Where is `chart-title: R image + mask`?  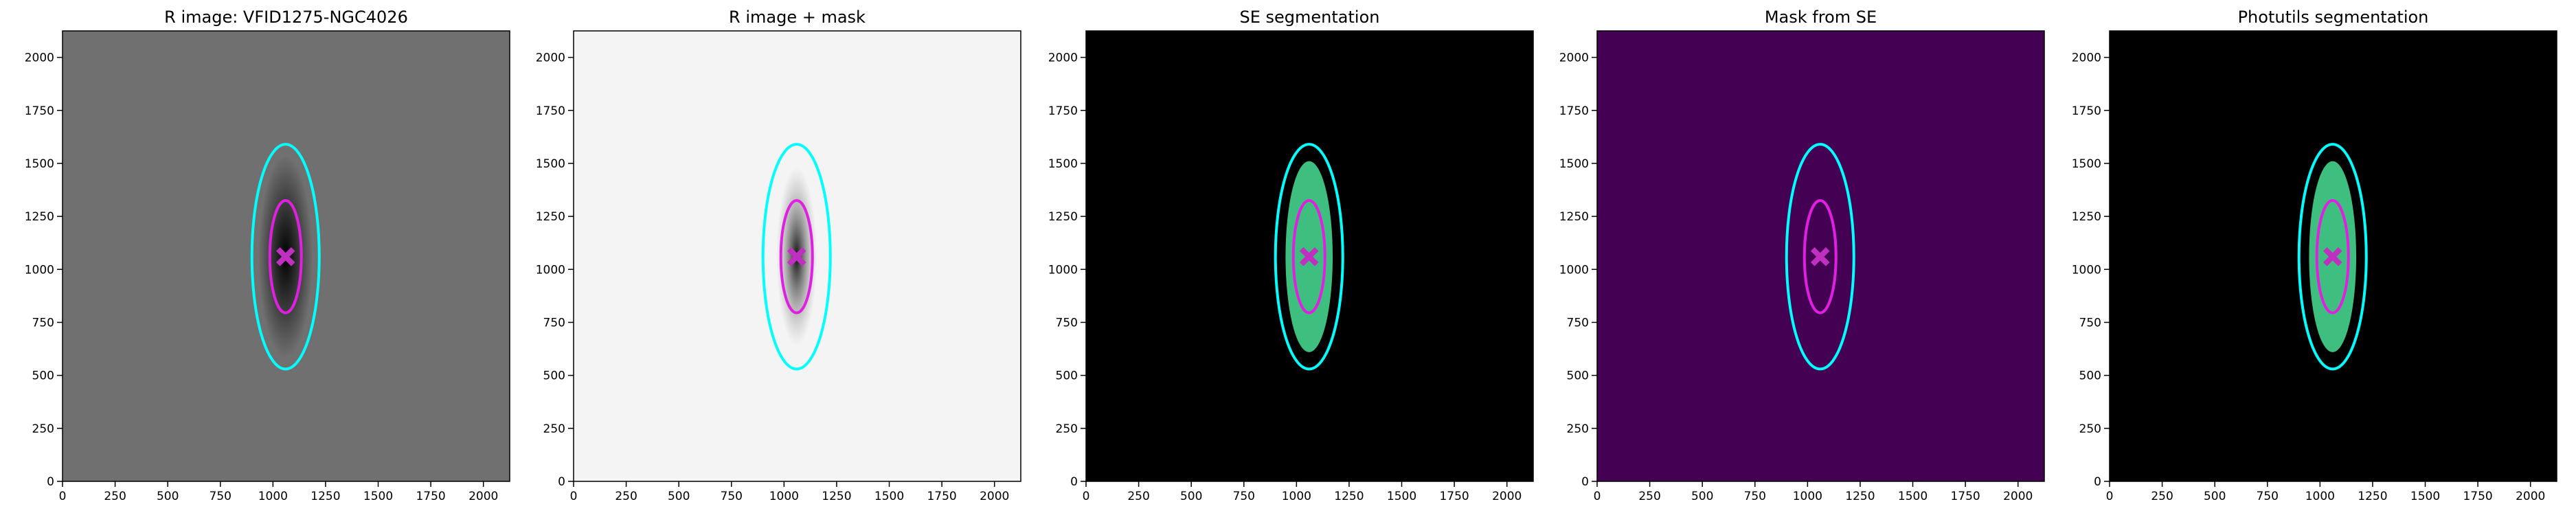
chart-title: R image + mask is located at coordinates (797, 17).